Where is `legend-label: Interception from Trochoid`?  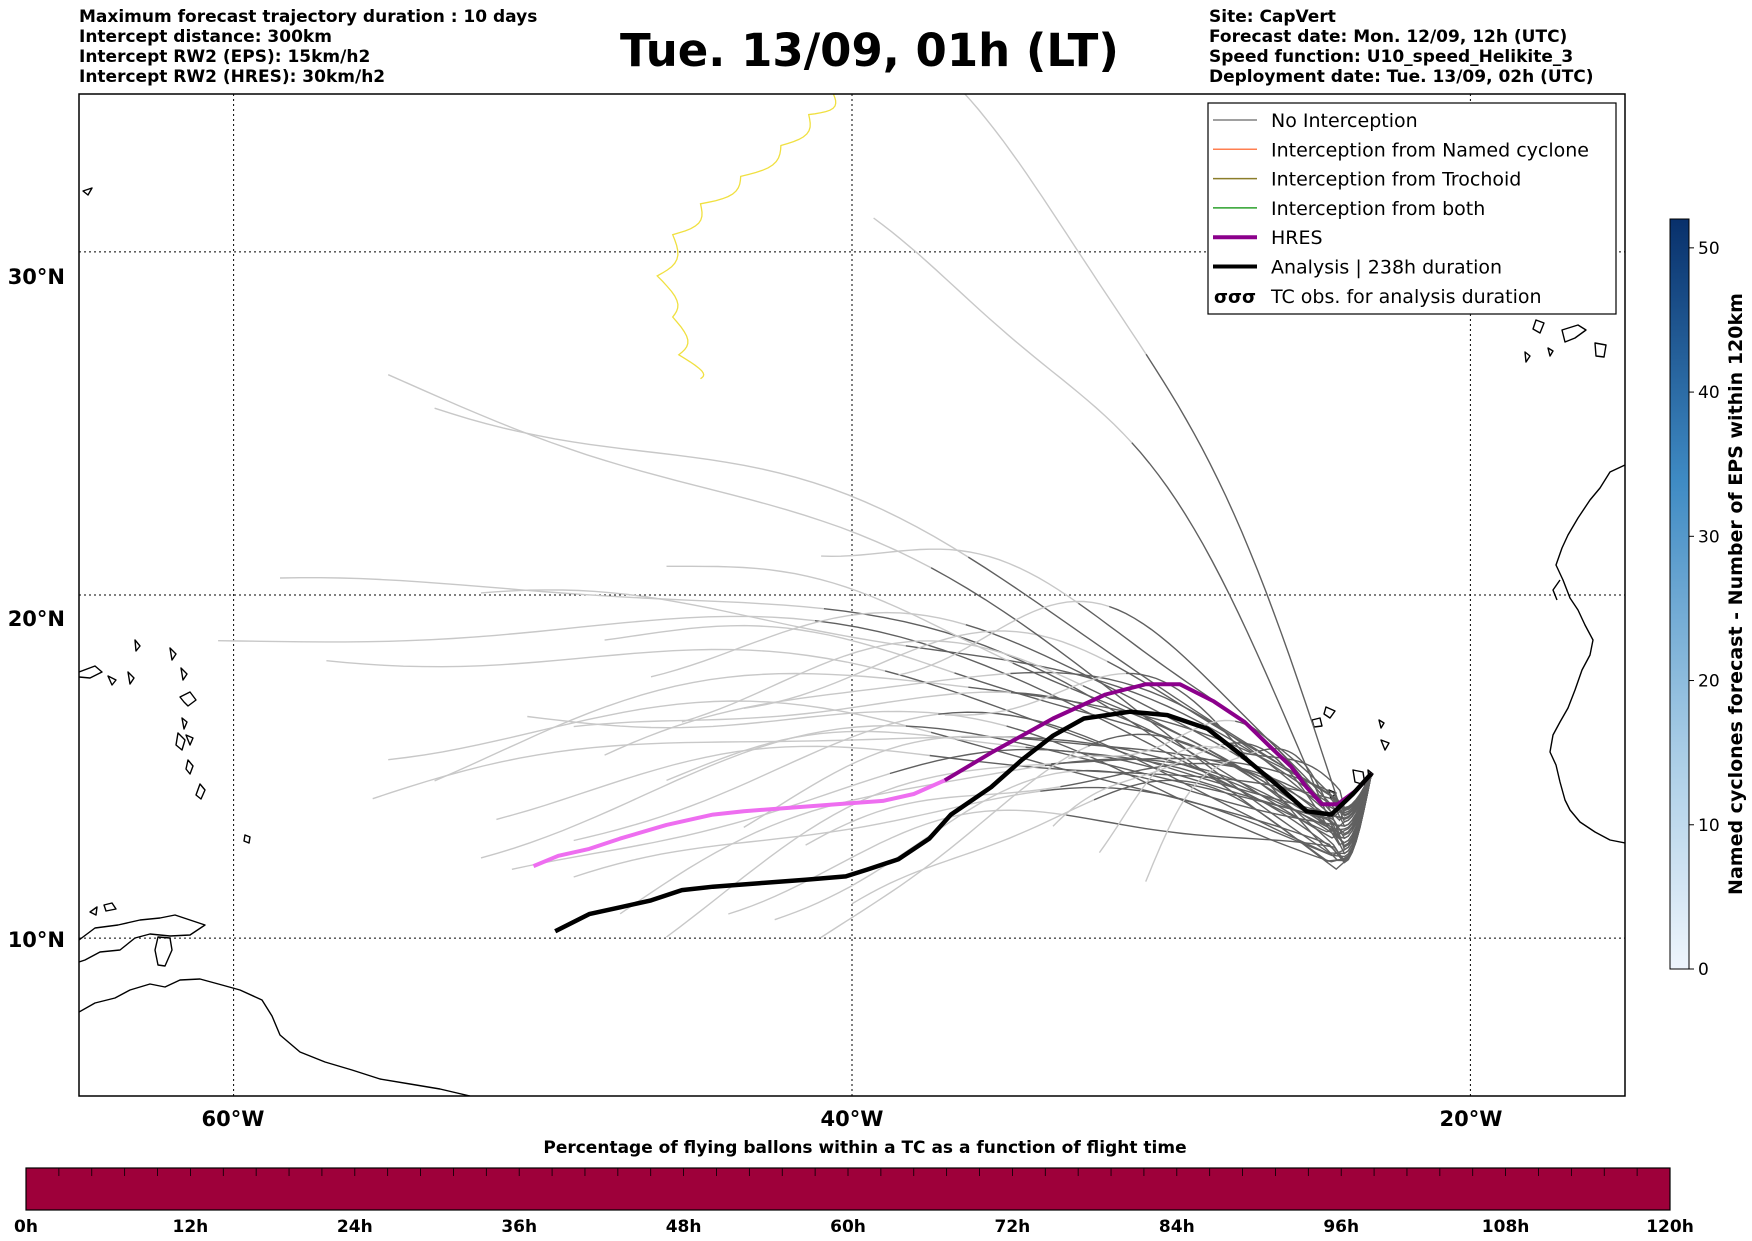
legend-label: Interception from Trochoid is located at coordinates (1396, 180).